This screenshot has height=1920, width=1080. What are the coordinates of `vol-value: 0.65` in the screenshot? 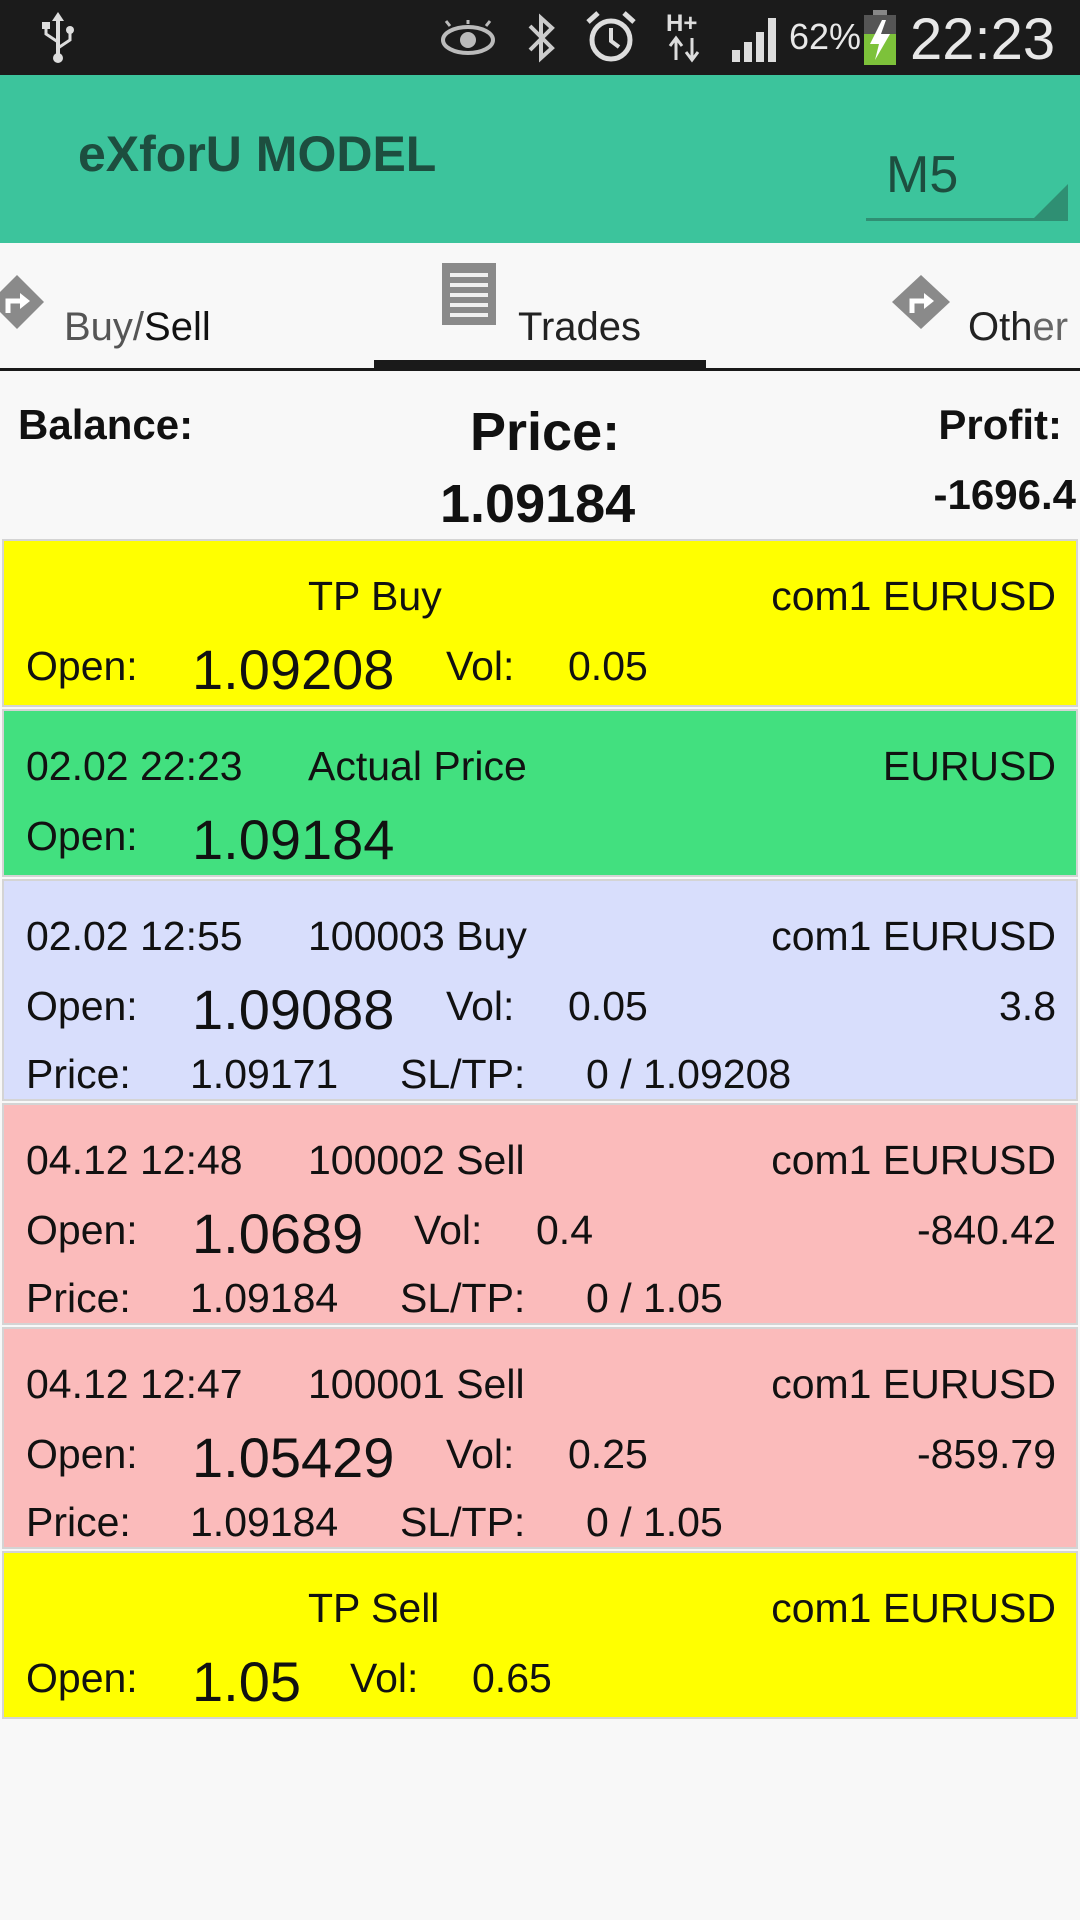 It's located at (512, 1678).